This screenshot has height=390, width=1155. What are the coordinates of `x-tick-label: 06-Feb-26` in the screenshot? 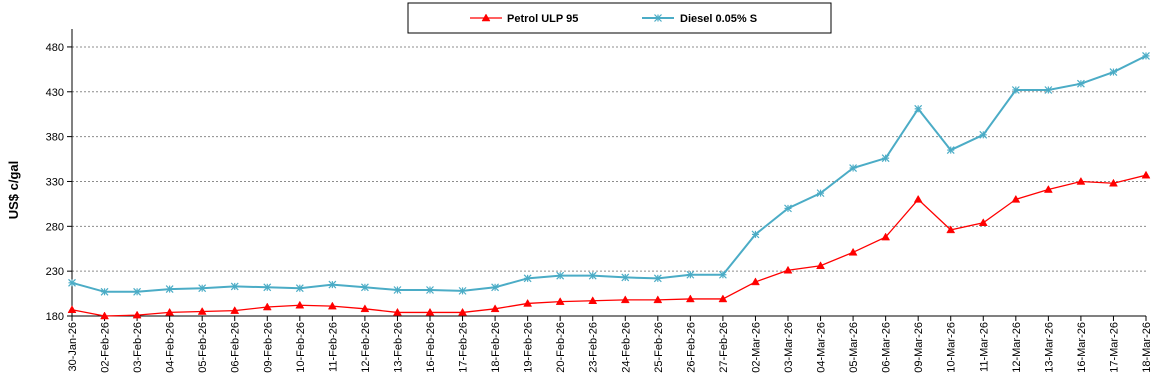 It's located at (236, 347).